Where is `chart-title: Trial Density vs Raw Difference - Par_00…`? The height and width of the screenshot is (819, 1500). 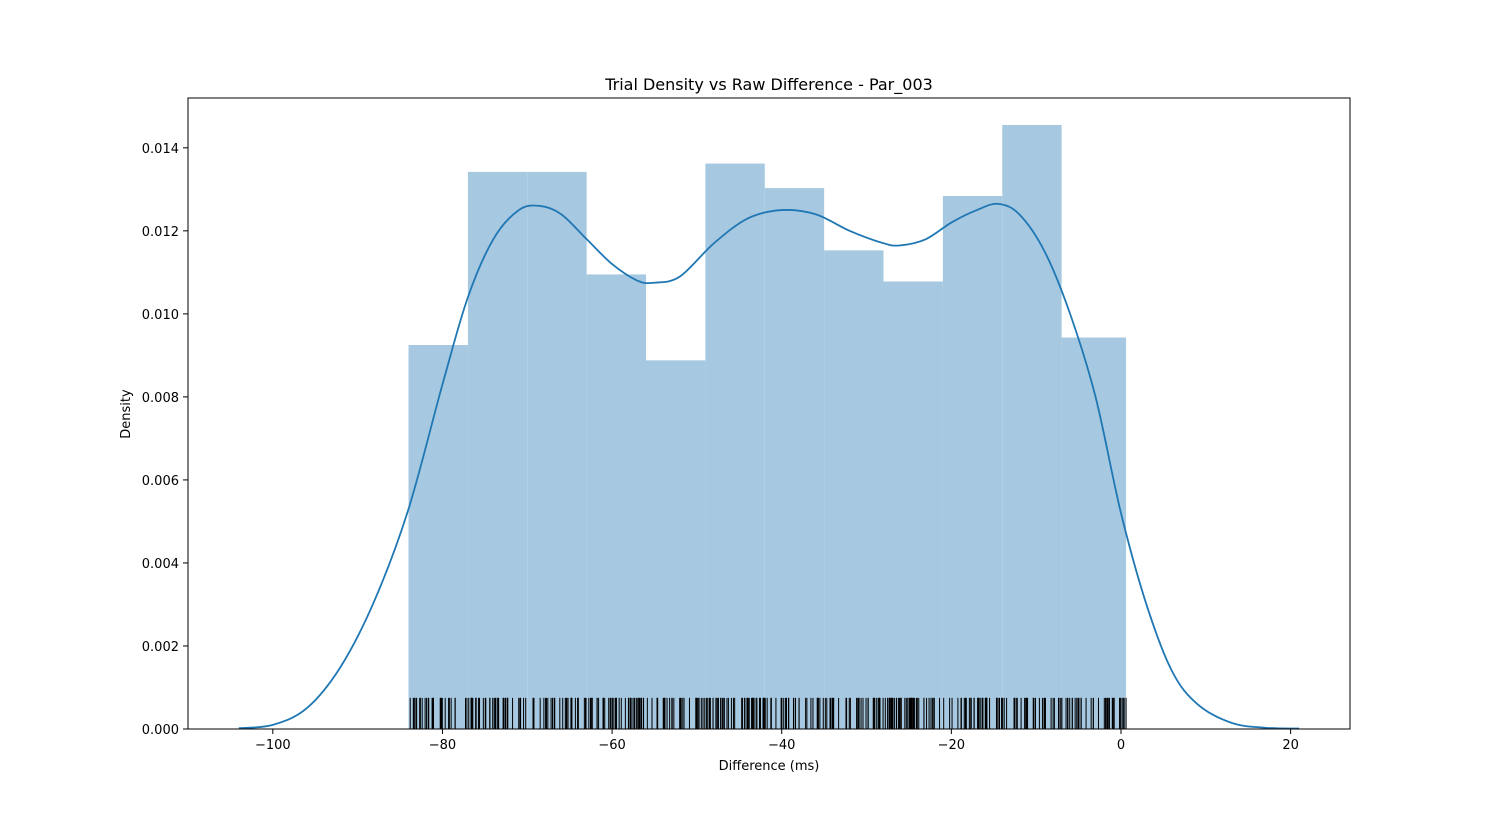
chart-title: Trial Density vs Raw Difference - Par_00… is located at coordinates (768, 85).